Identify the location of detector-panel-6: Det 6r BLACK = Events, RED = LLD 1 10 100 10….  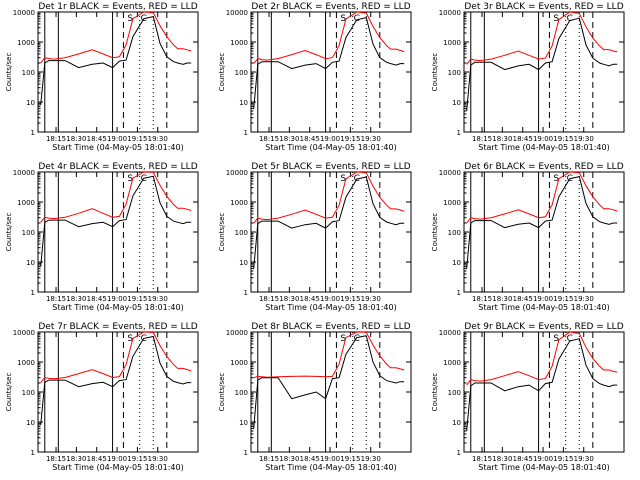
(528, 237).